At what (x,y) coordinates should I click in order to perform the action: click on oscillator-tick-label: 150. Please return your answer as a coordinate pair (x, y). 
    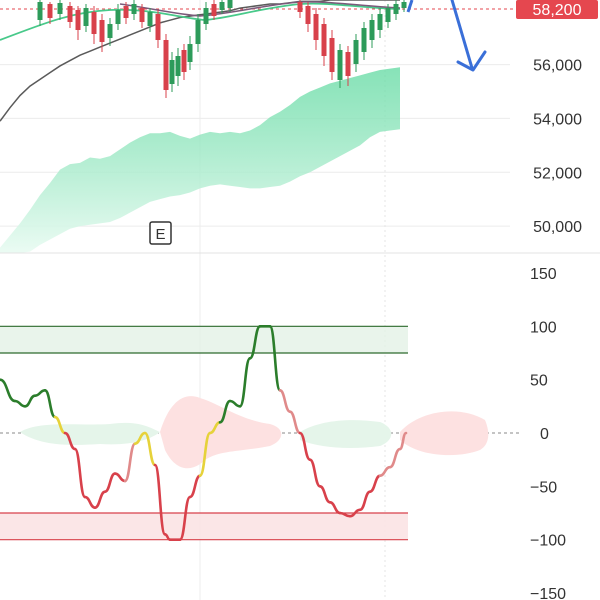
    Looking at the image, I should click on (543, 274).